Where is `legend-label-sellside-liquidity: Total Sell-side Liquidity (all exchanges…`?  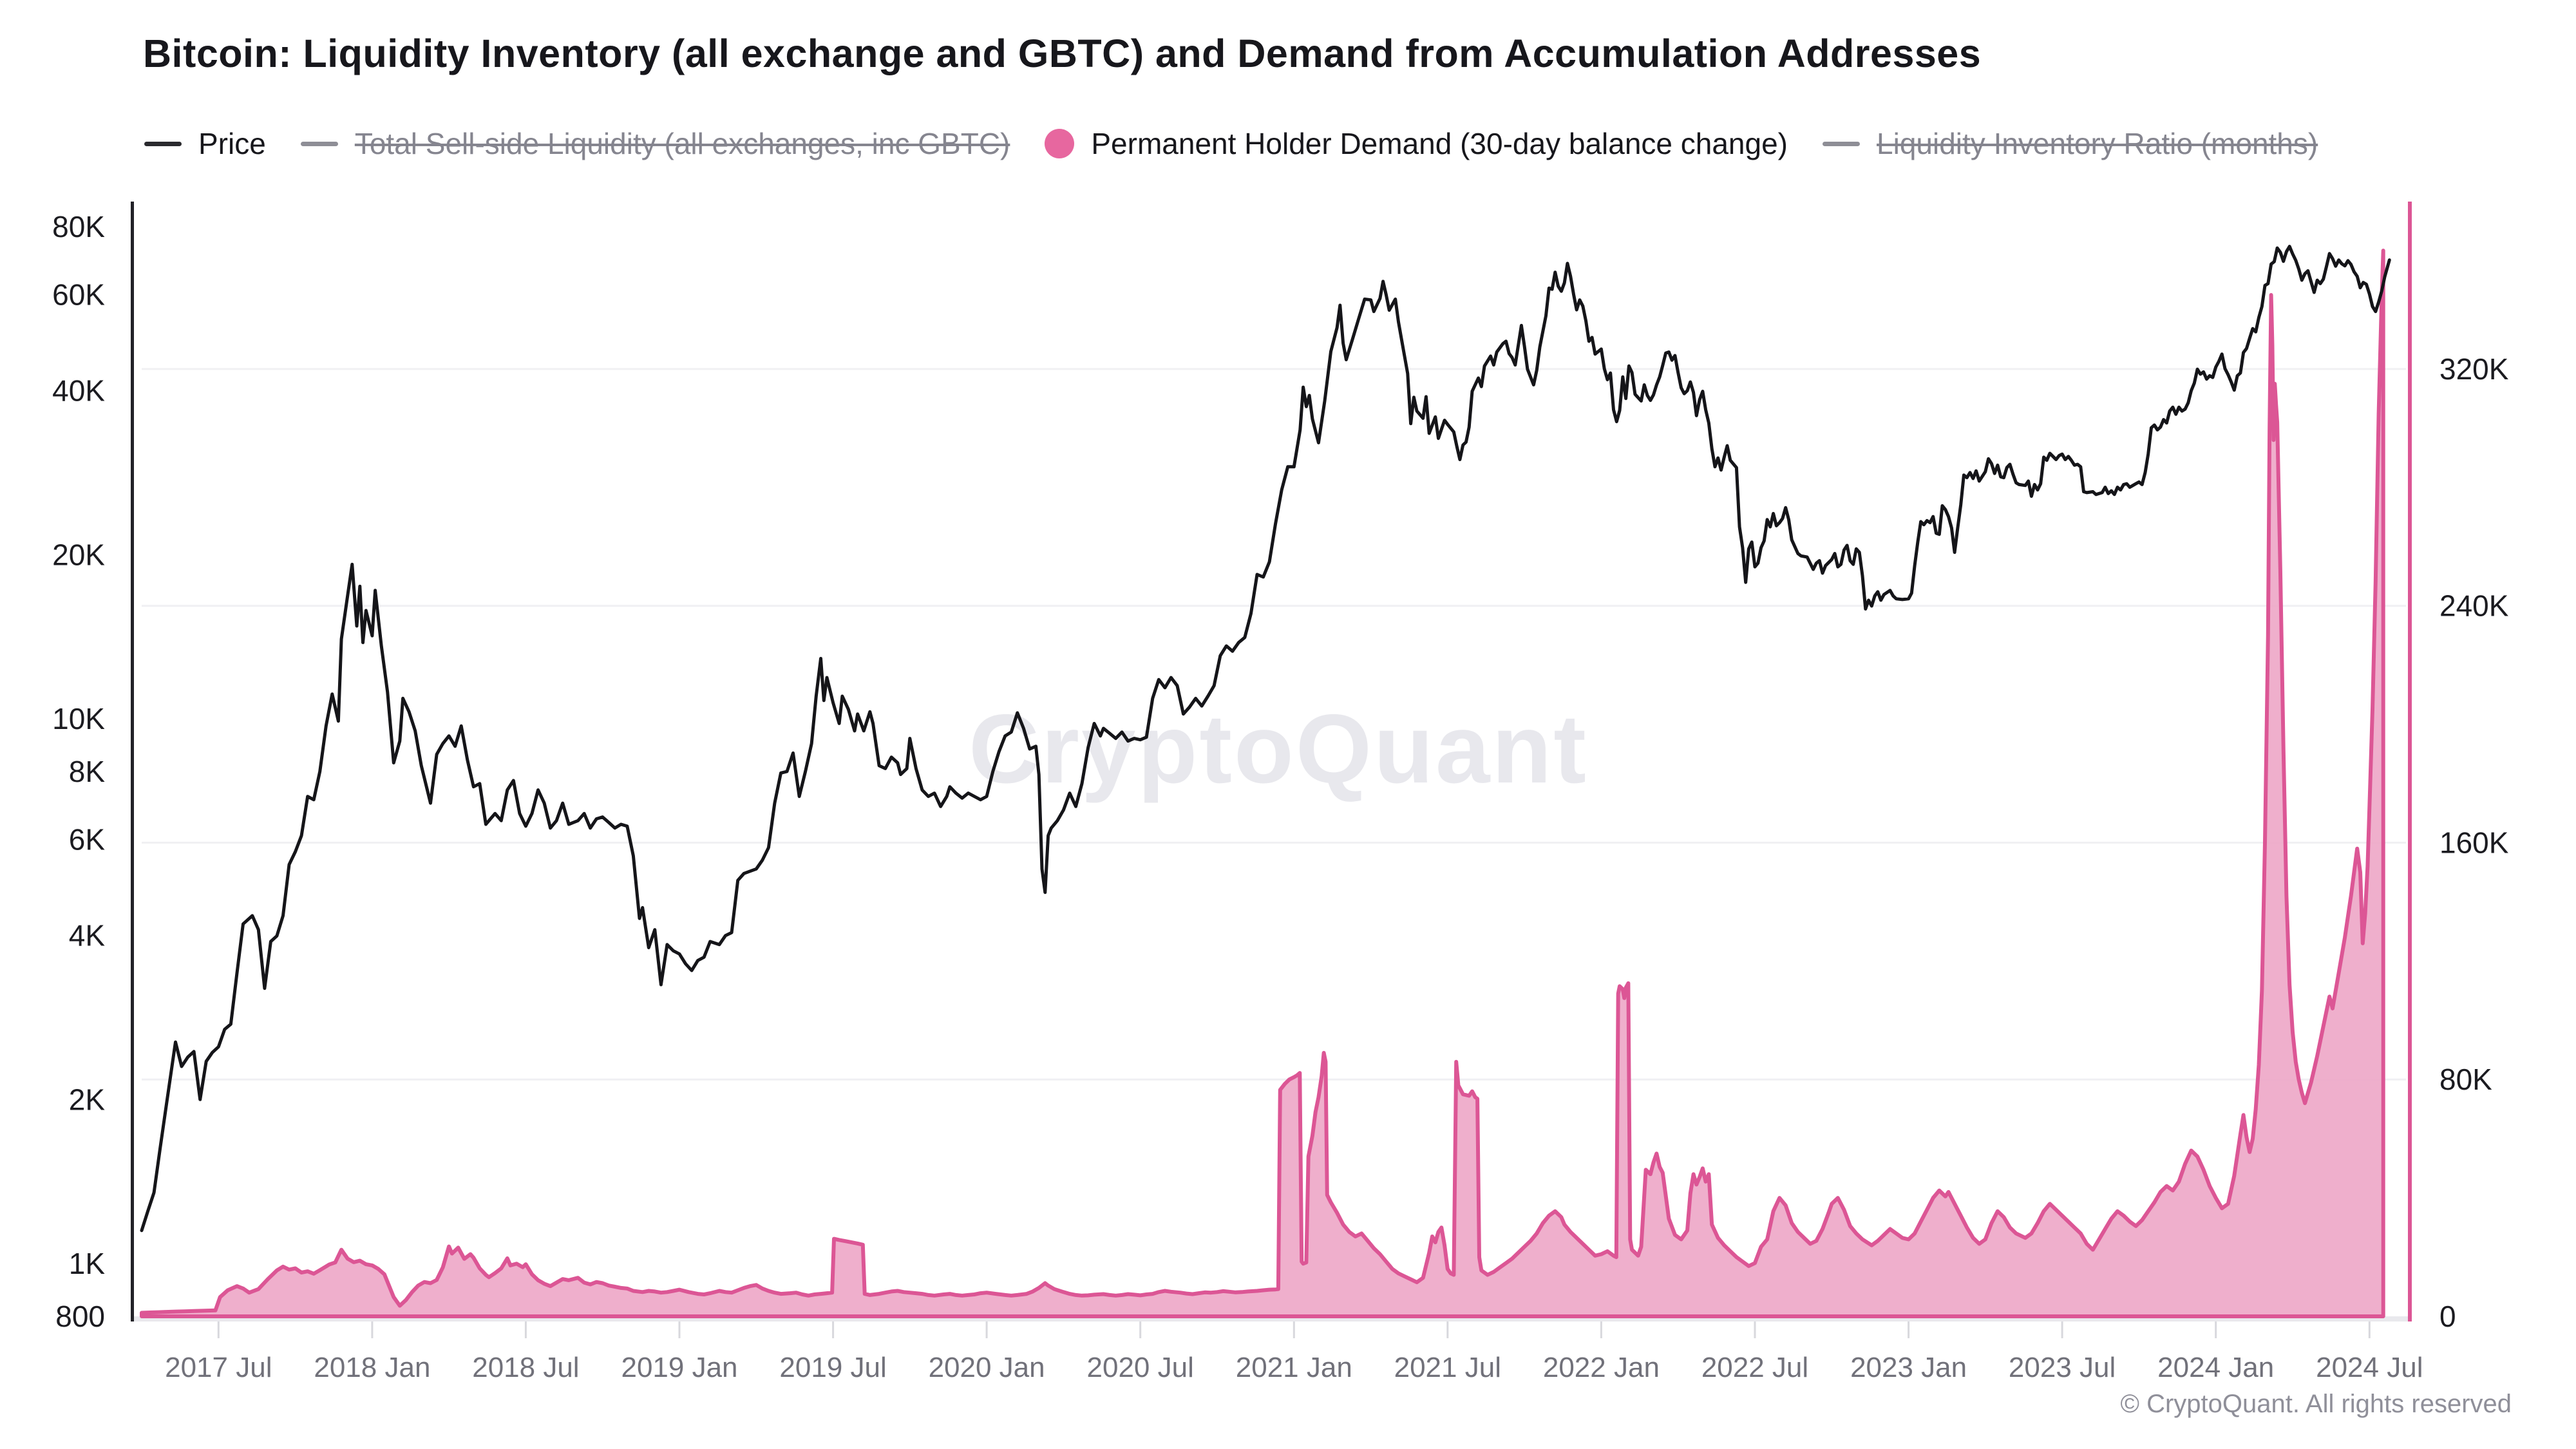
legend-label-sellside-liquidity: Total Sell-side Liquidity (all exchanges… is located at coordinates (682, 143).